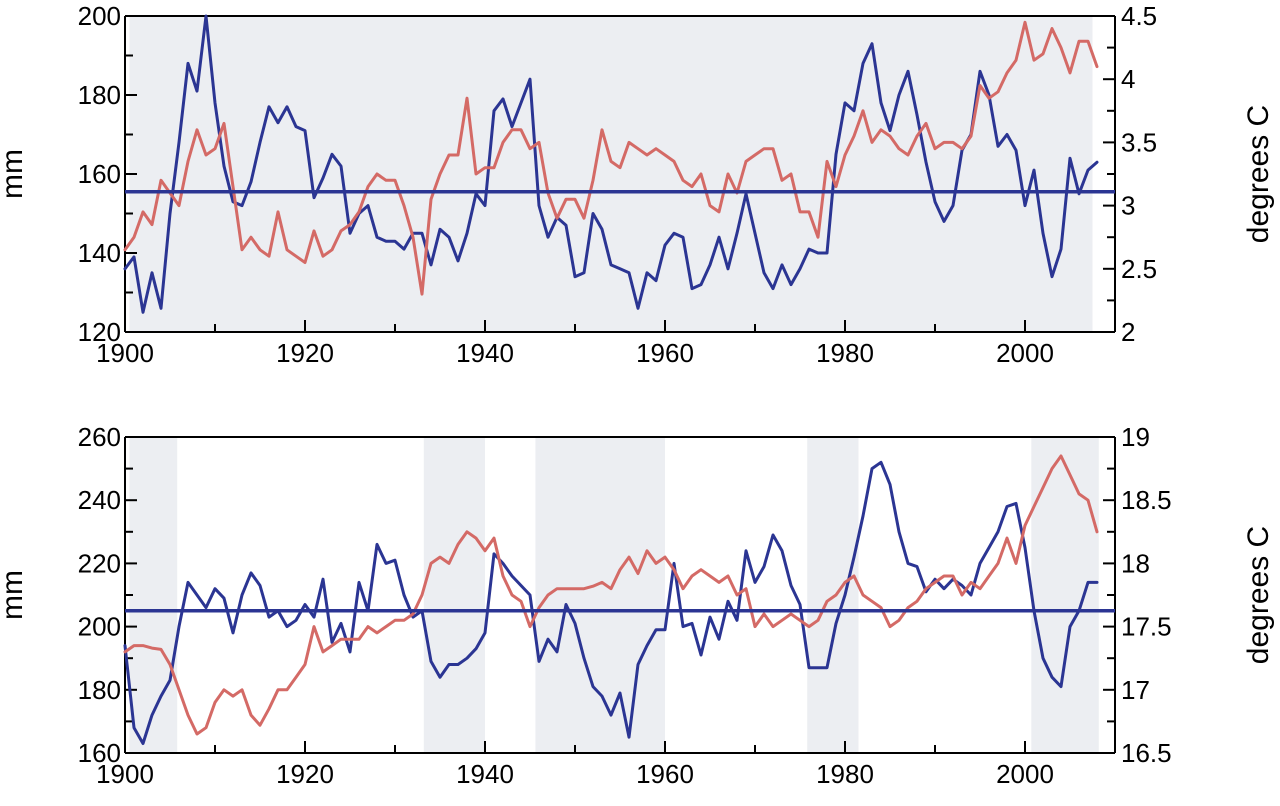  I want to click on chart1-x-tick-label-1960: 1960, so click(665, 774).